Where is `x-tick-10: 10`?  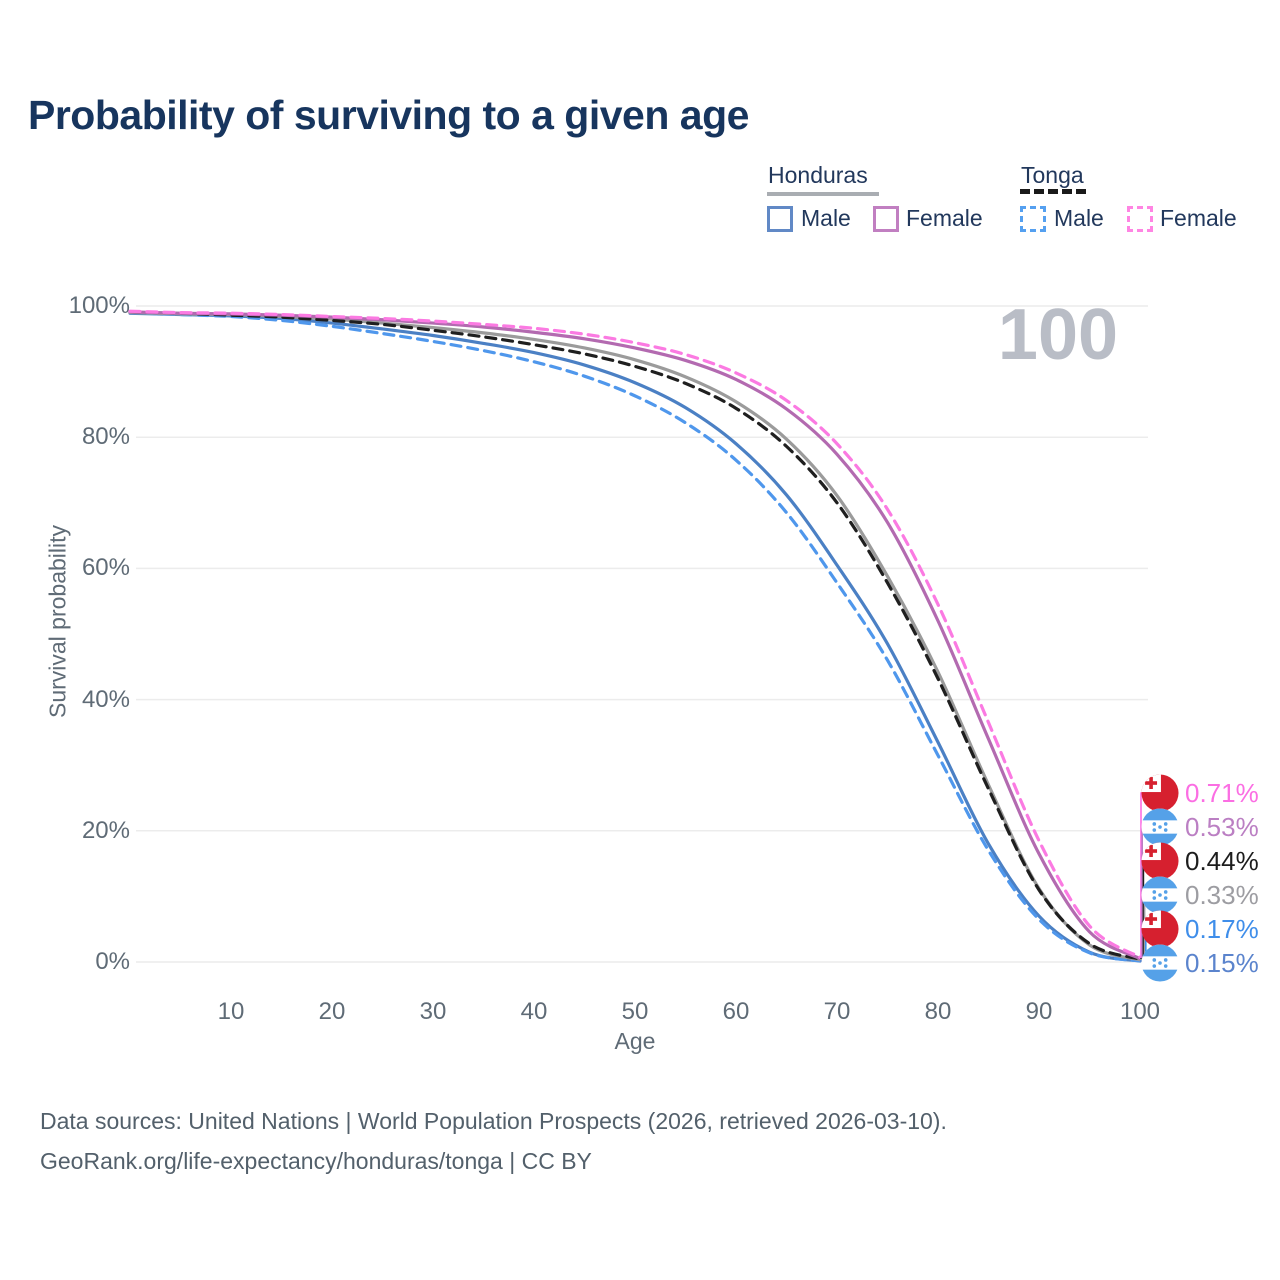 x-tick-10: 10 is located at coordinates (231, 1011).